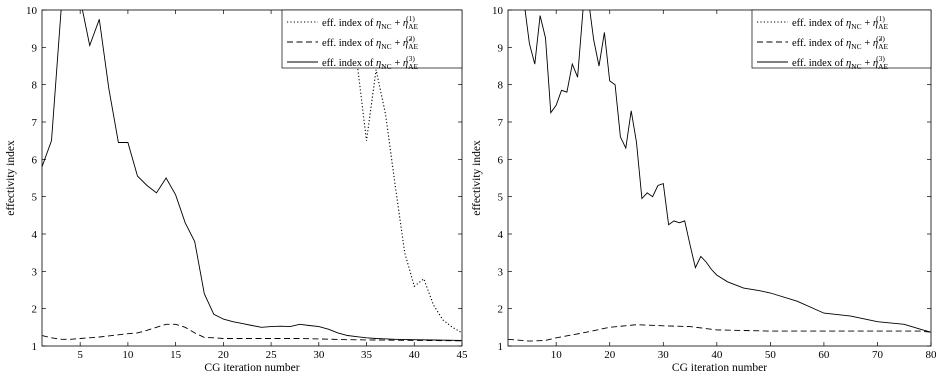 The width and height of the screenshot is (939, 377). What do you see at coordinates (415, 355) in the screenshot?
I see `x-tick-label: 40` at bounding box center [415, 355].